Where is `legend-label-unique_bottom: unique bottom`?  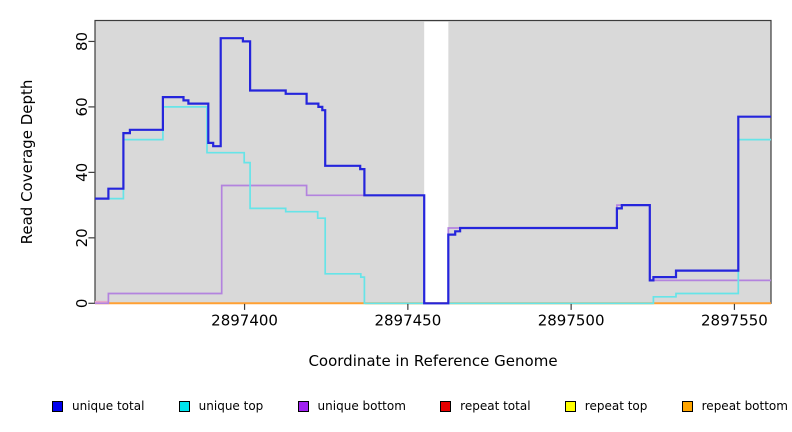 legend-label-unique_bottom: unique bottom is located at coordinates (361, 406).